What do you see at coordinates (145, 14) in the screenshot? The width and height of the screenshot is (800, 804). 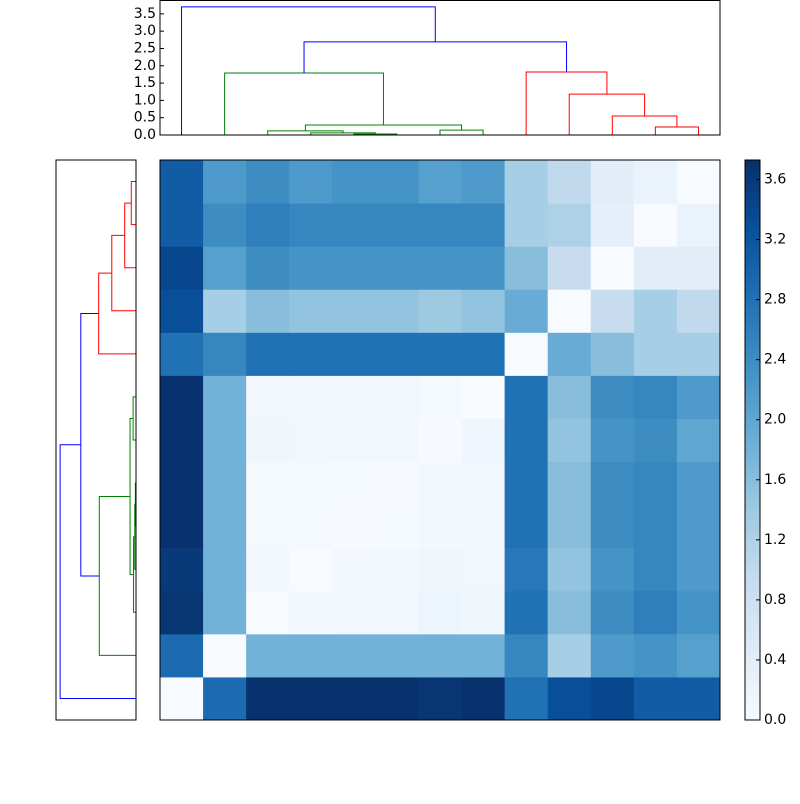 I see `y-tick-label: 3.5` at bounding box center [145, 14].